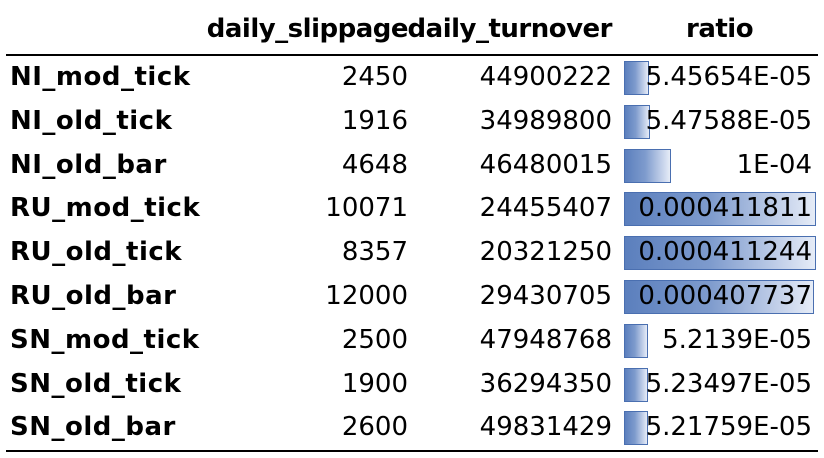 Image resolution: width=824 pixels, height=458 pixels. I want to click on row-name: RU_old_tick, so click(96, 252).